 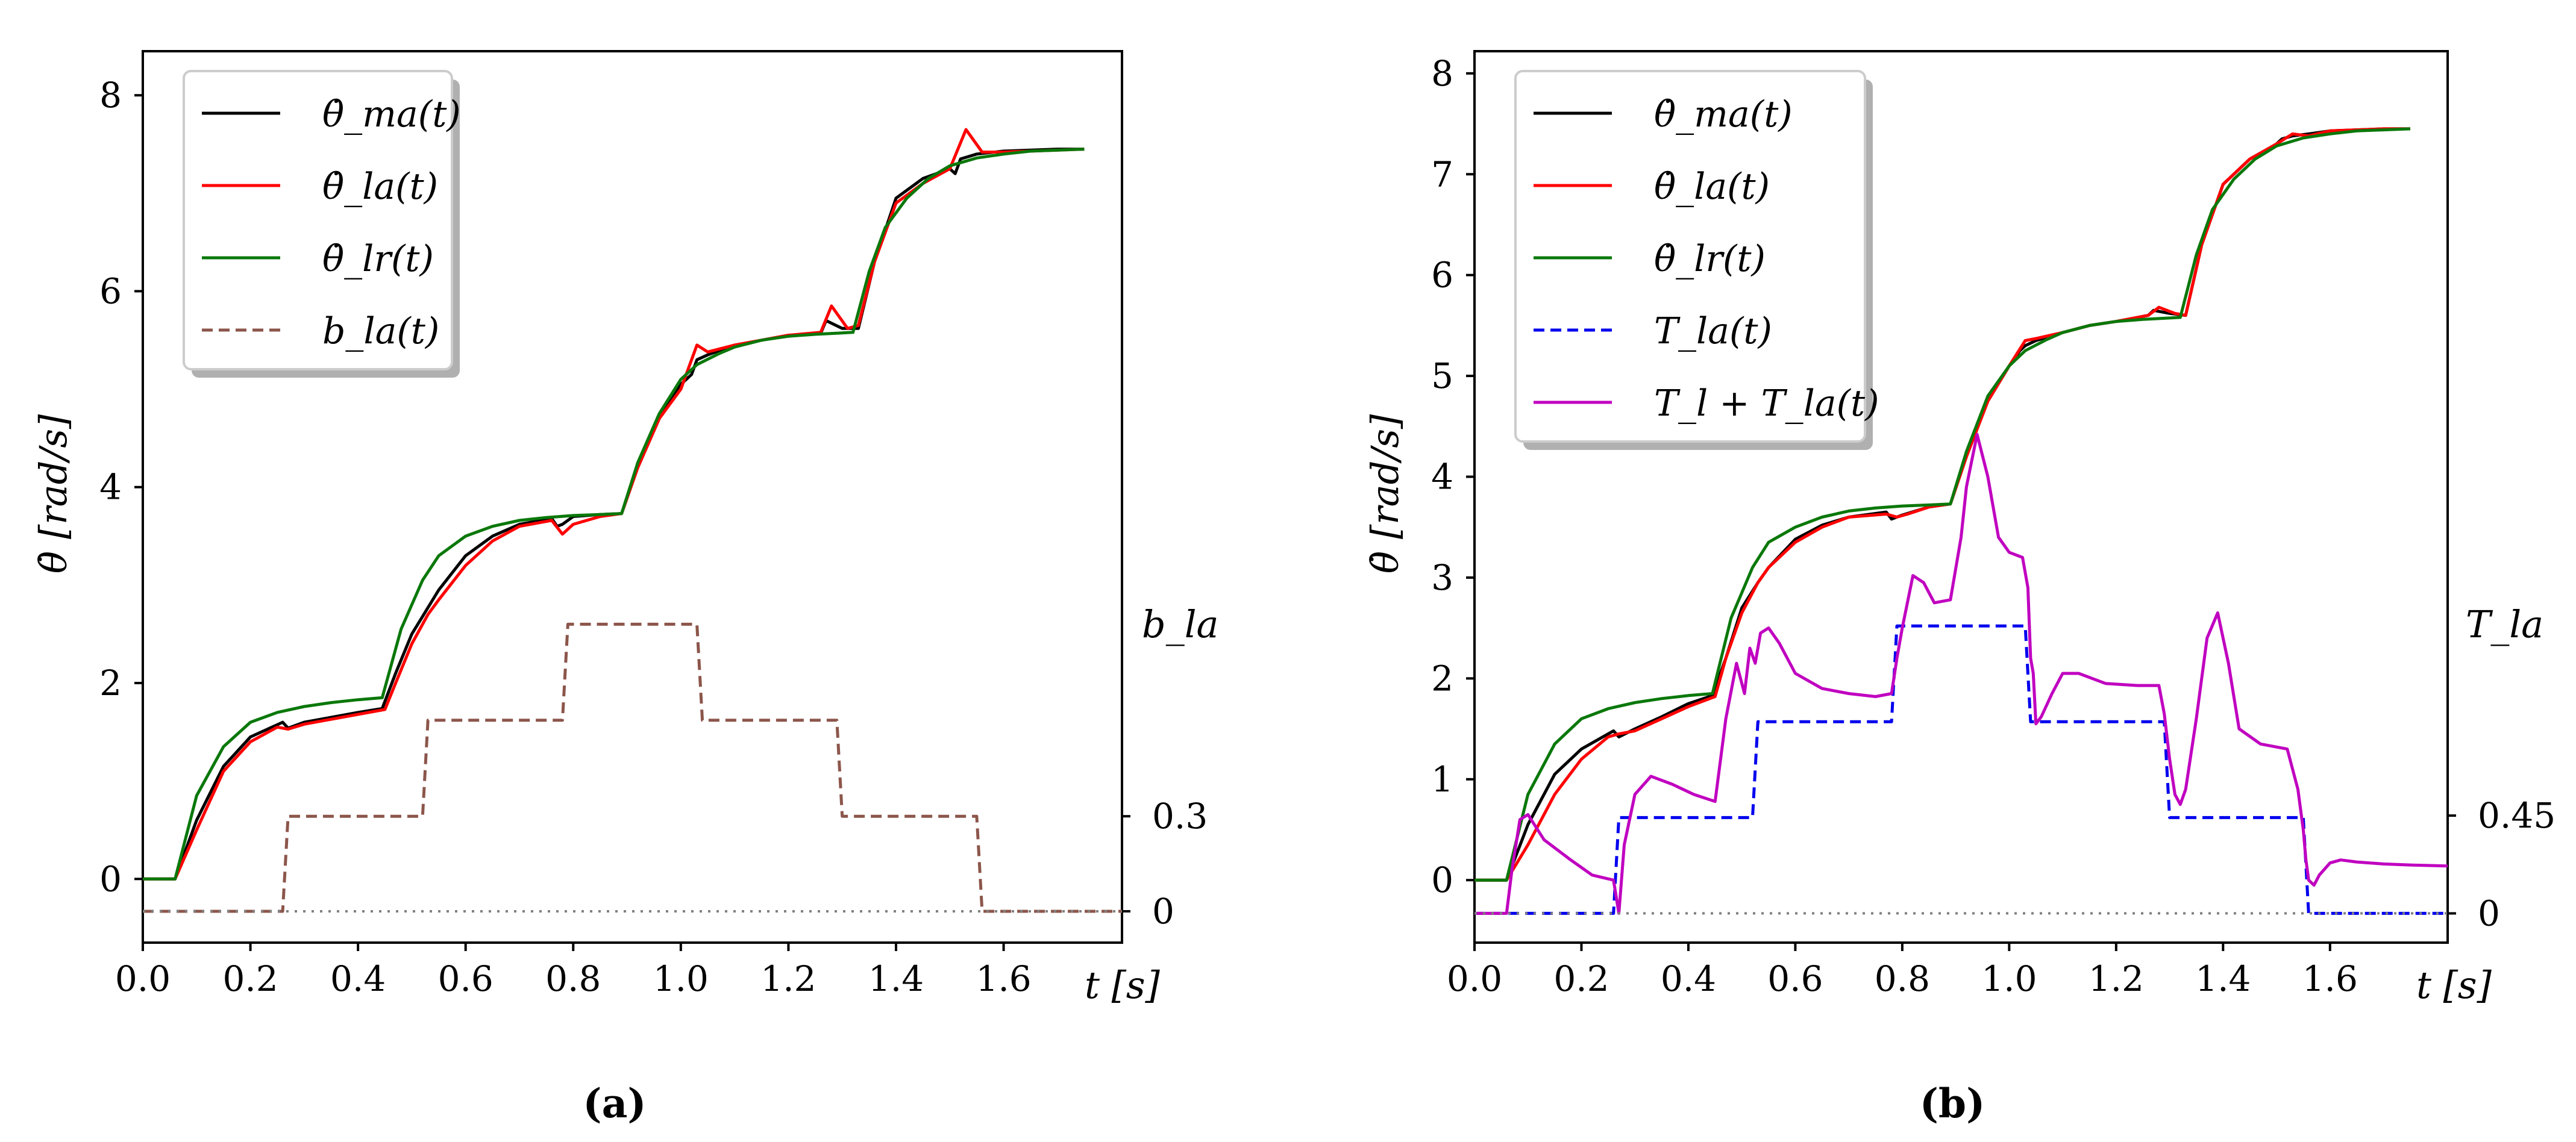 I want to click on y-tick-label: 1, so click(x=1442, y=779).